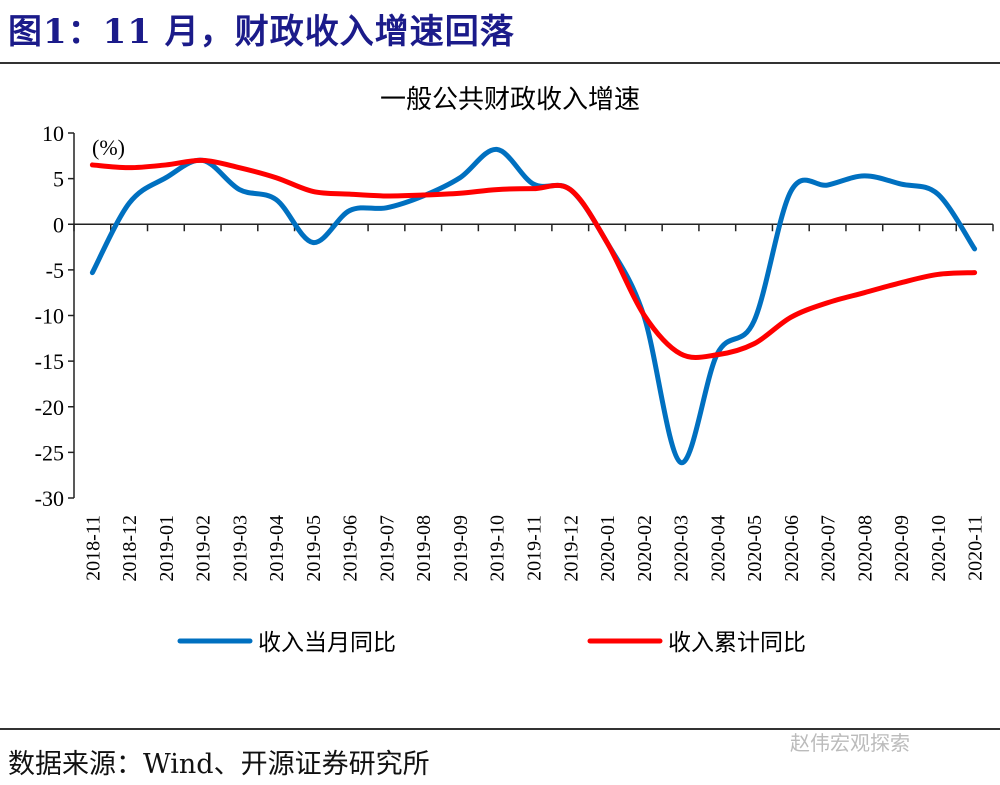 Image resolution: width=1000 pixels, height=785 pixels. What do you see at coordinates (93, 548) in the screenshot?
I see `x-tick-label: 2018-11` at bounding box center [93, 548].